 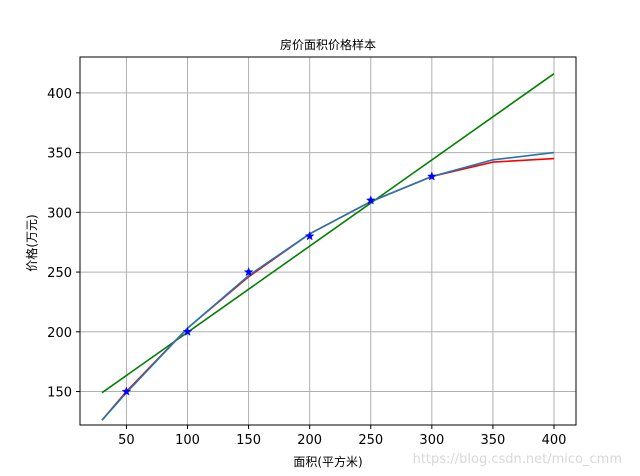 What do you see at coordinates (431, 440) in the screenshot?
I see `x-tick-label: 300` at bounding box center [431, 440].